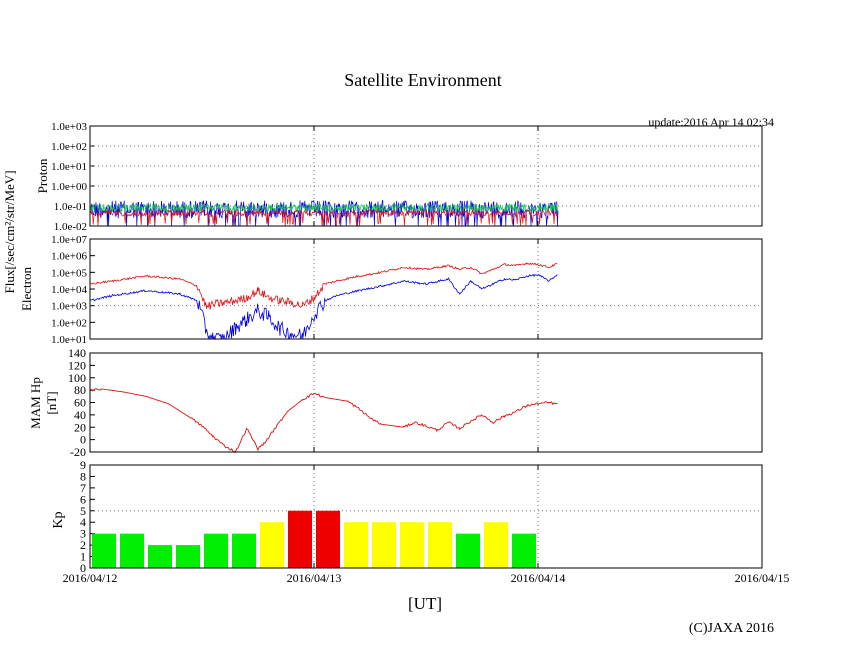  What do you see at coordinates (51, 402) in the screenshot?
I see `mam-ylabel-unit: [nT]` at bounding box center [51, 402].